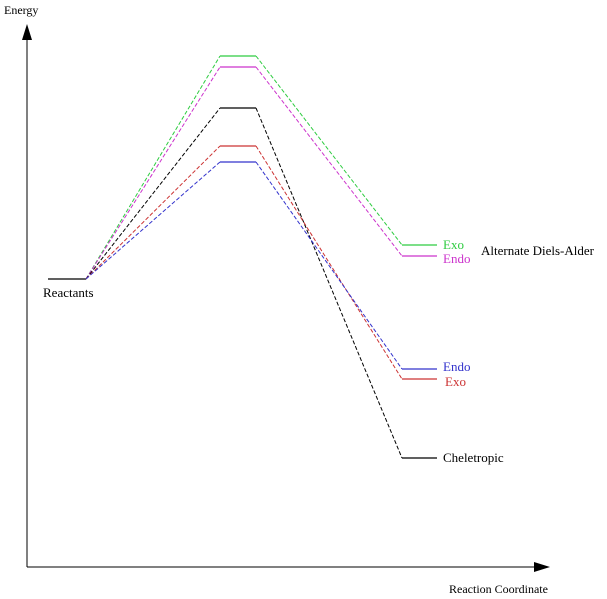  I want to click on endo-label: Endo, so click(456, 366).